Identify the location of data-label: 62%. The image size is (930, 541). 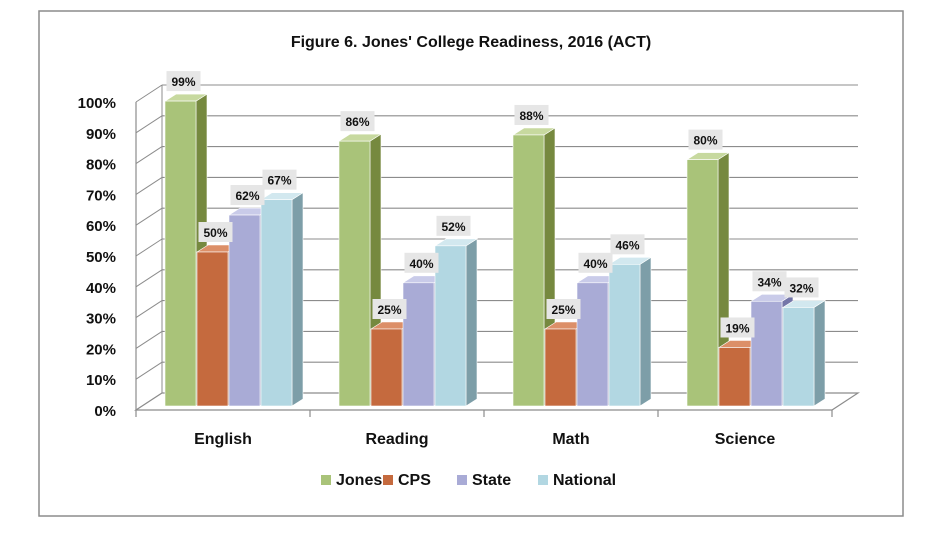
(247, 196).